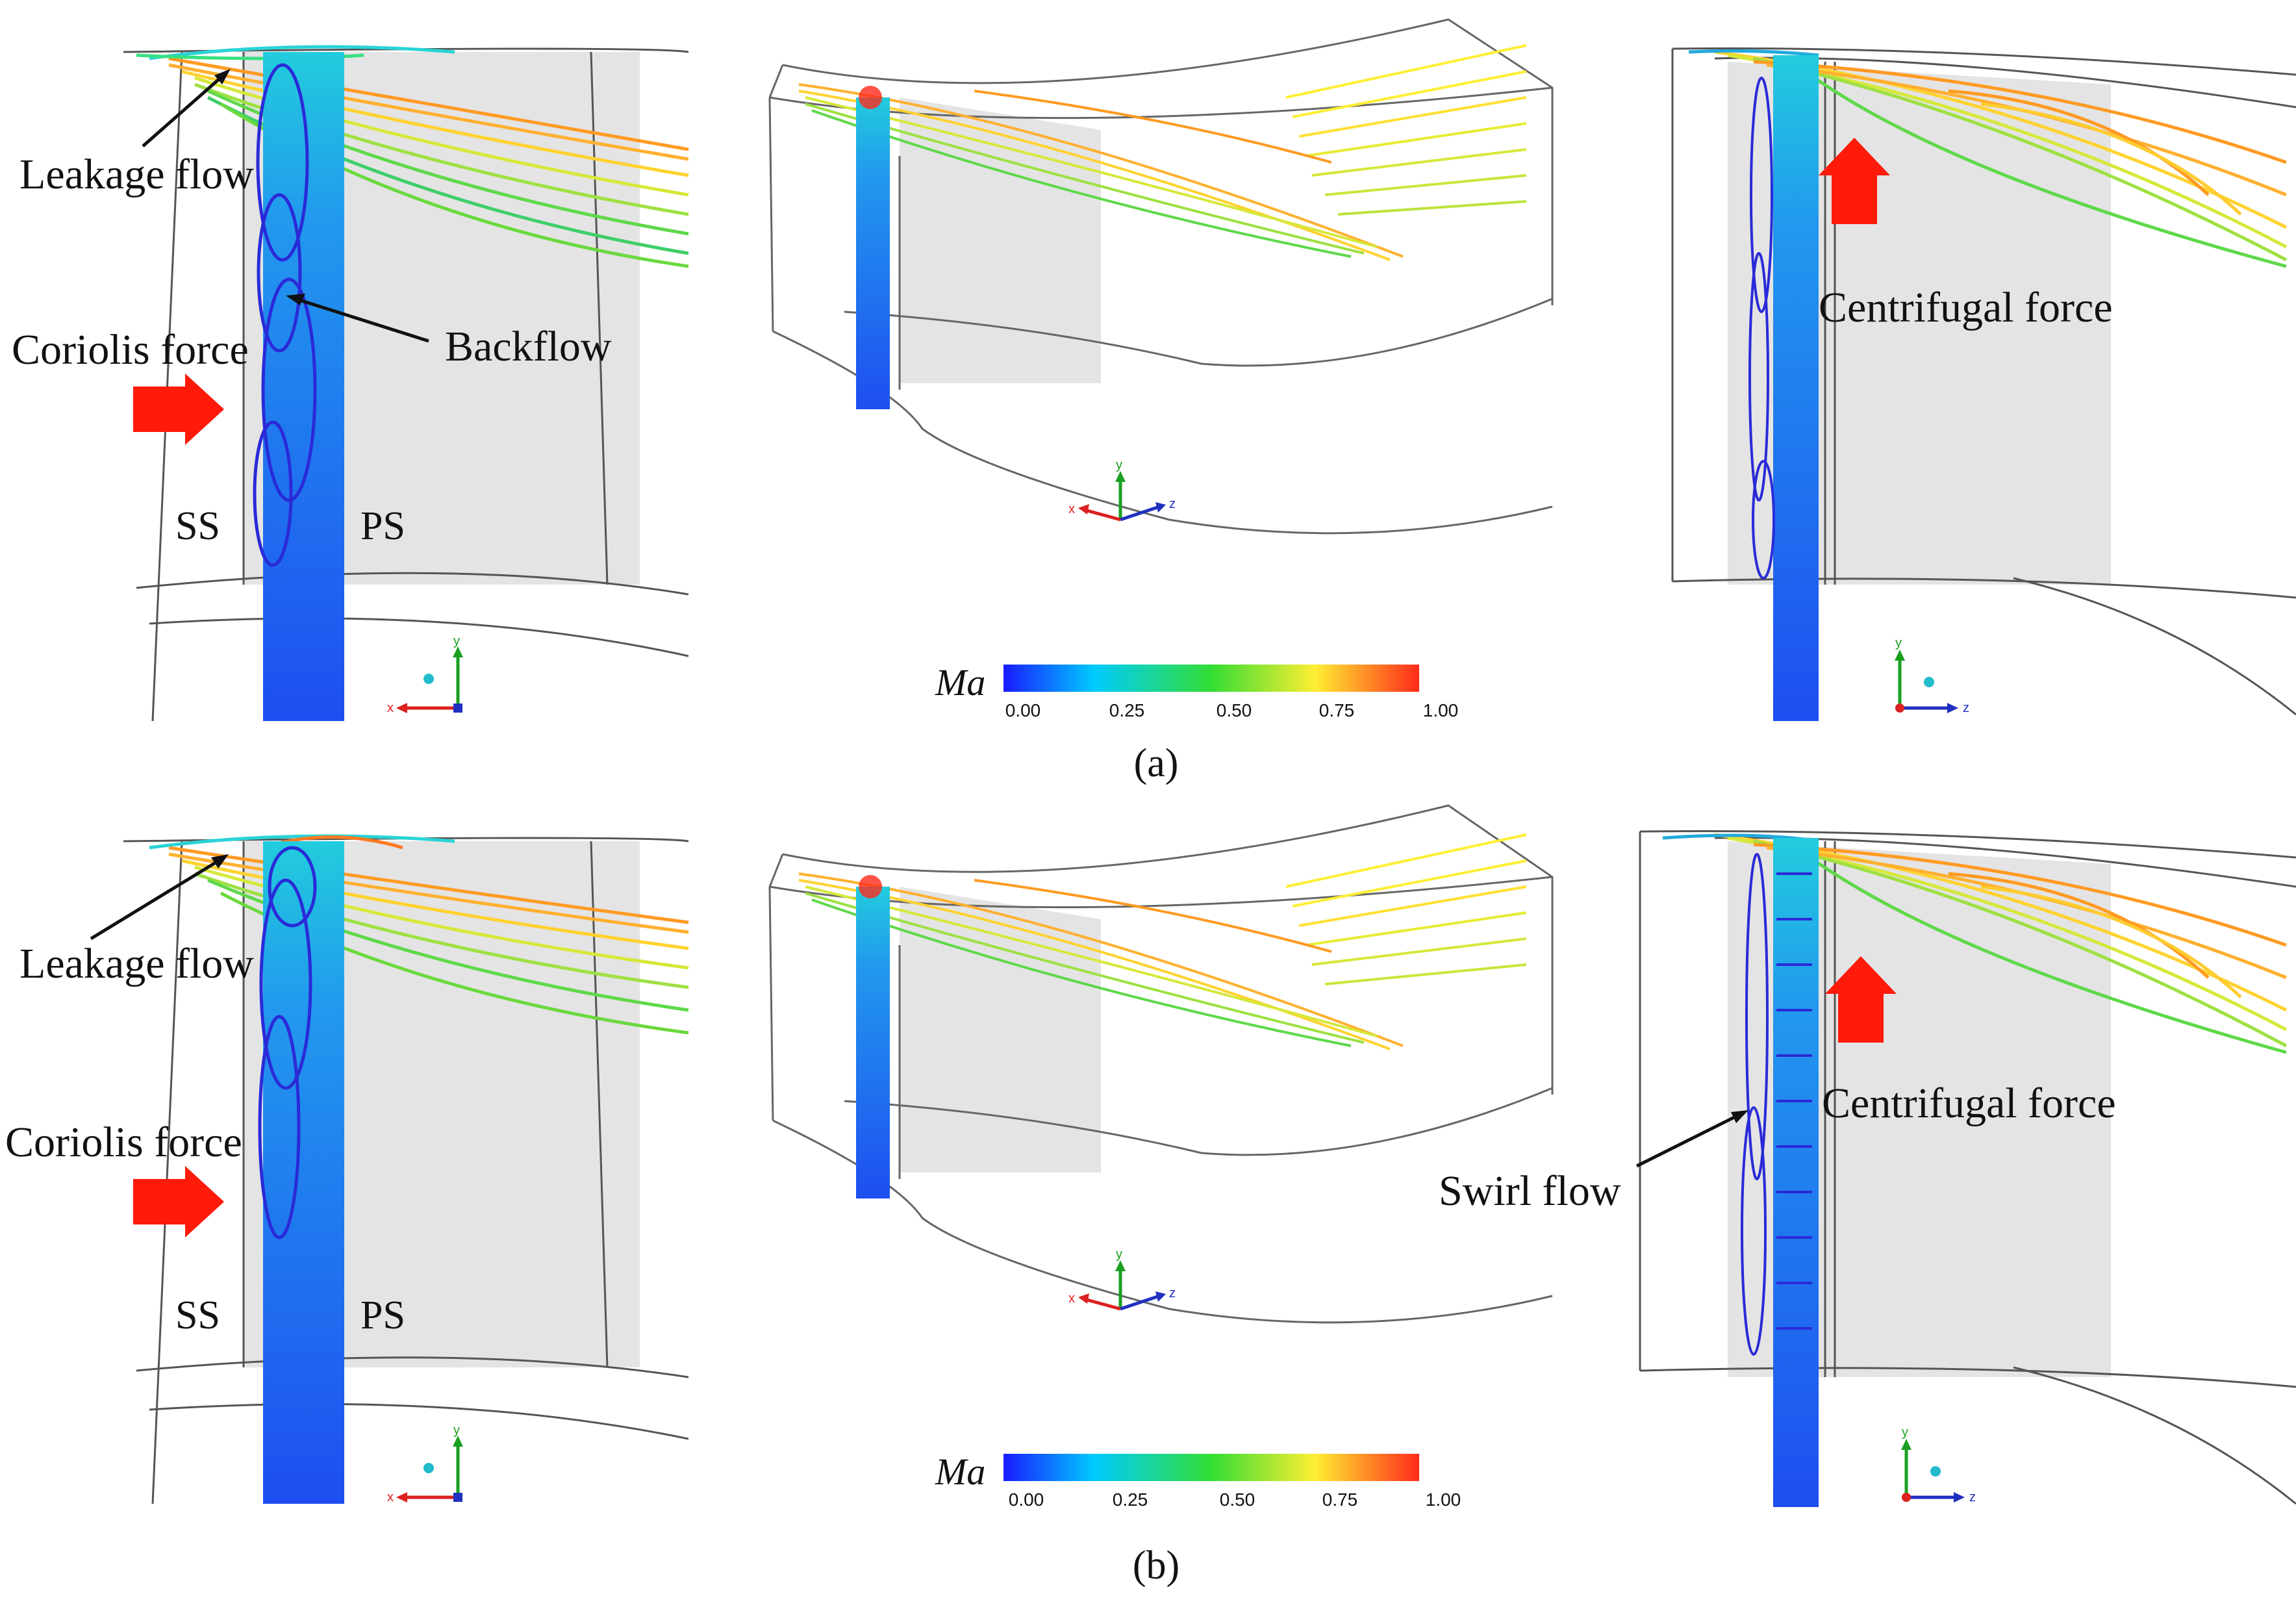 This screenshot has width=2296, height=1598. I want to click on swirl-arrow, so click(1688, 1140).